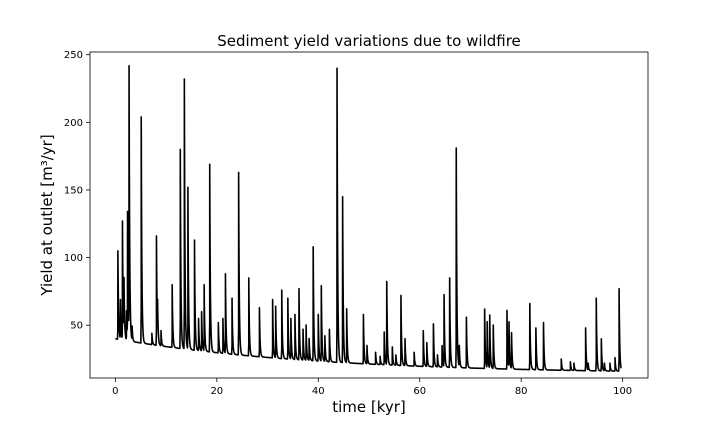  Describe the element at coordinates (521, 391) in the screenshot. I see `x-tick-label: 80` at that location.